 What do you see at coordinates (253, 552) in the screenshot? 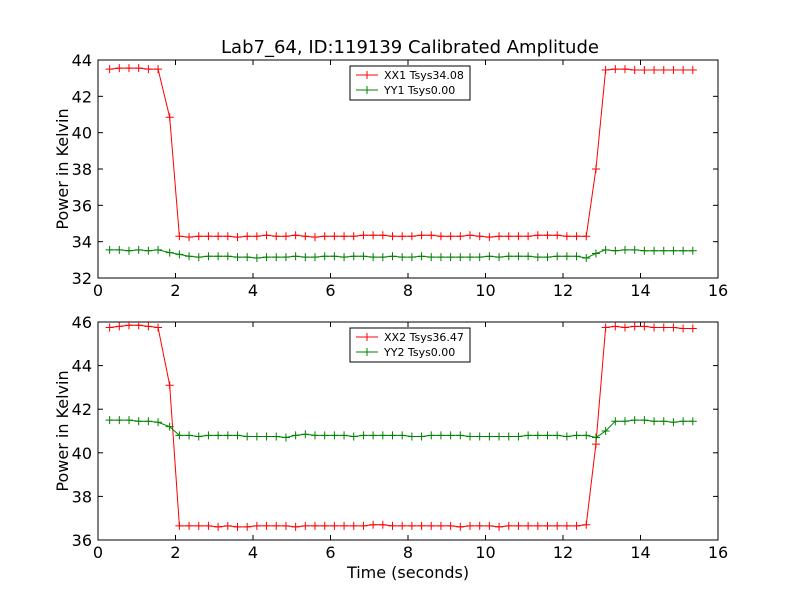
I see `x-tick-label: 4` at bounding box center [253, 552].